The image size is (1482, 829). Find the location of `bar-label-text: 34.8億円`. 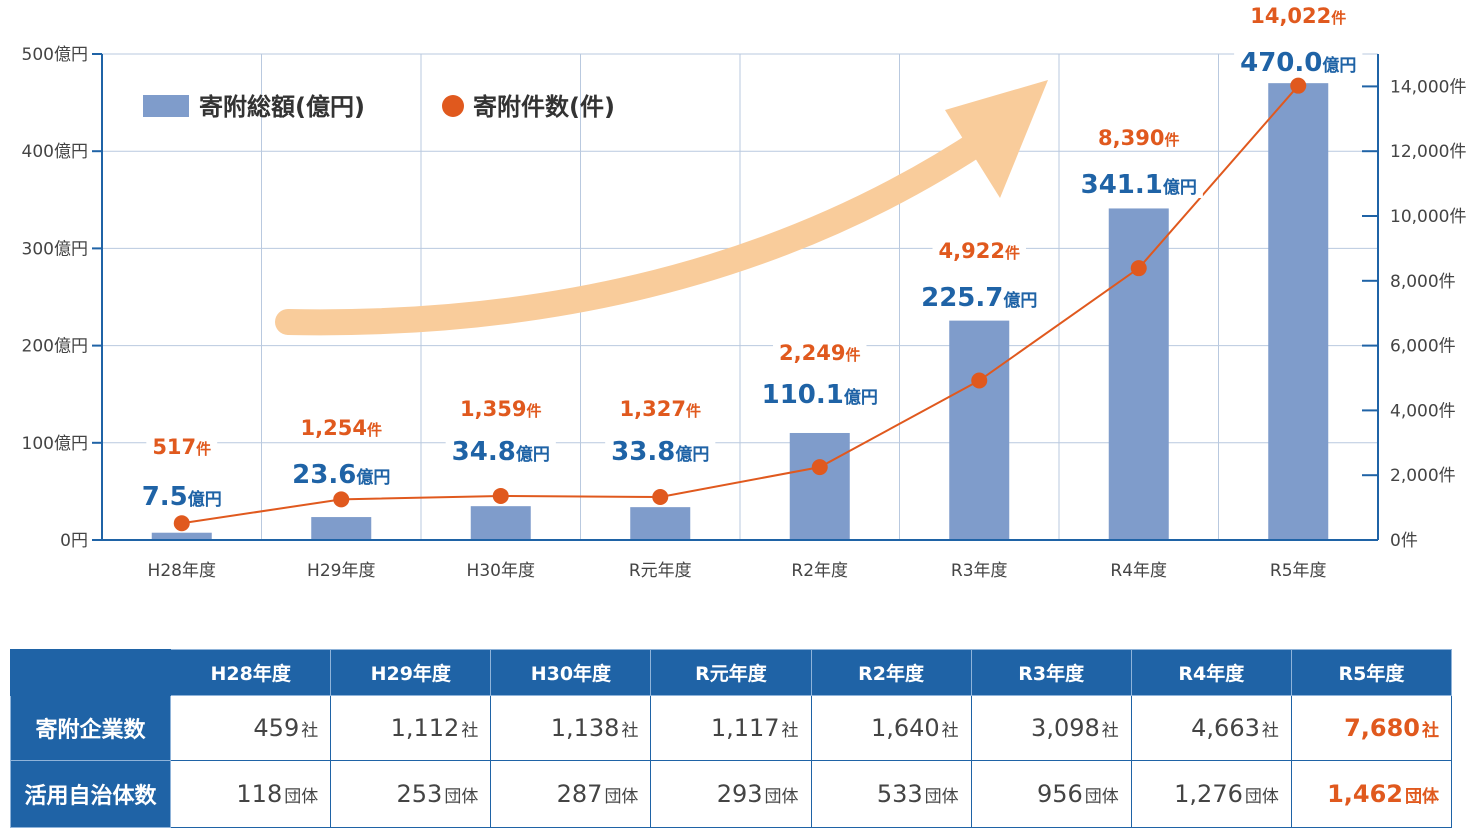

bar-label-text: 34.8億円 is located at coordinates (501, 452).